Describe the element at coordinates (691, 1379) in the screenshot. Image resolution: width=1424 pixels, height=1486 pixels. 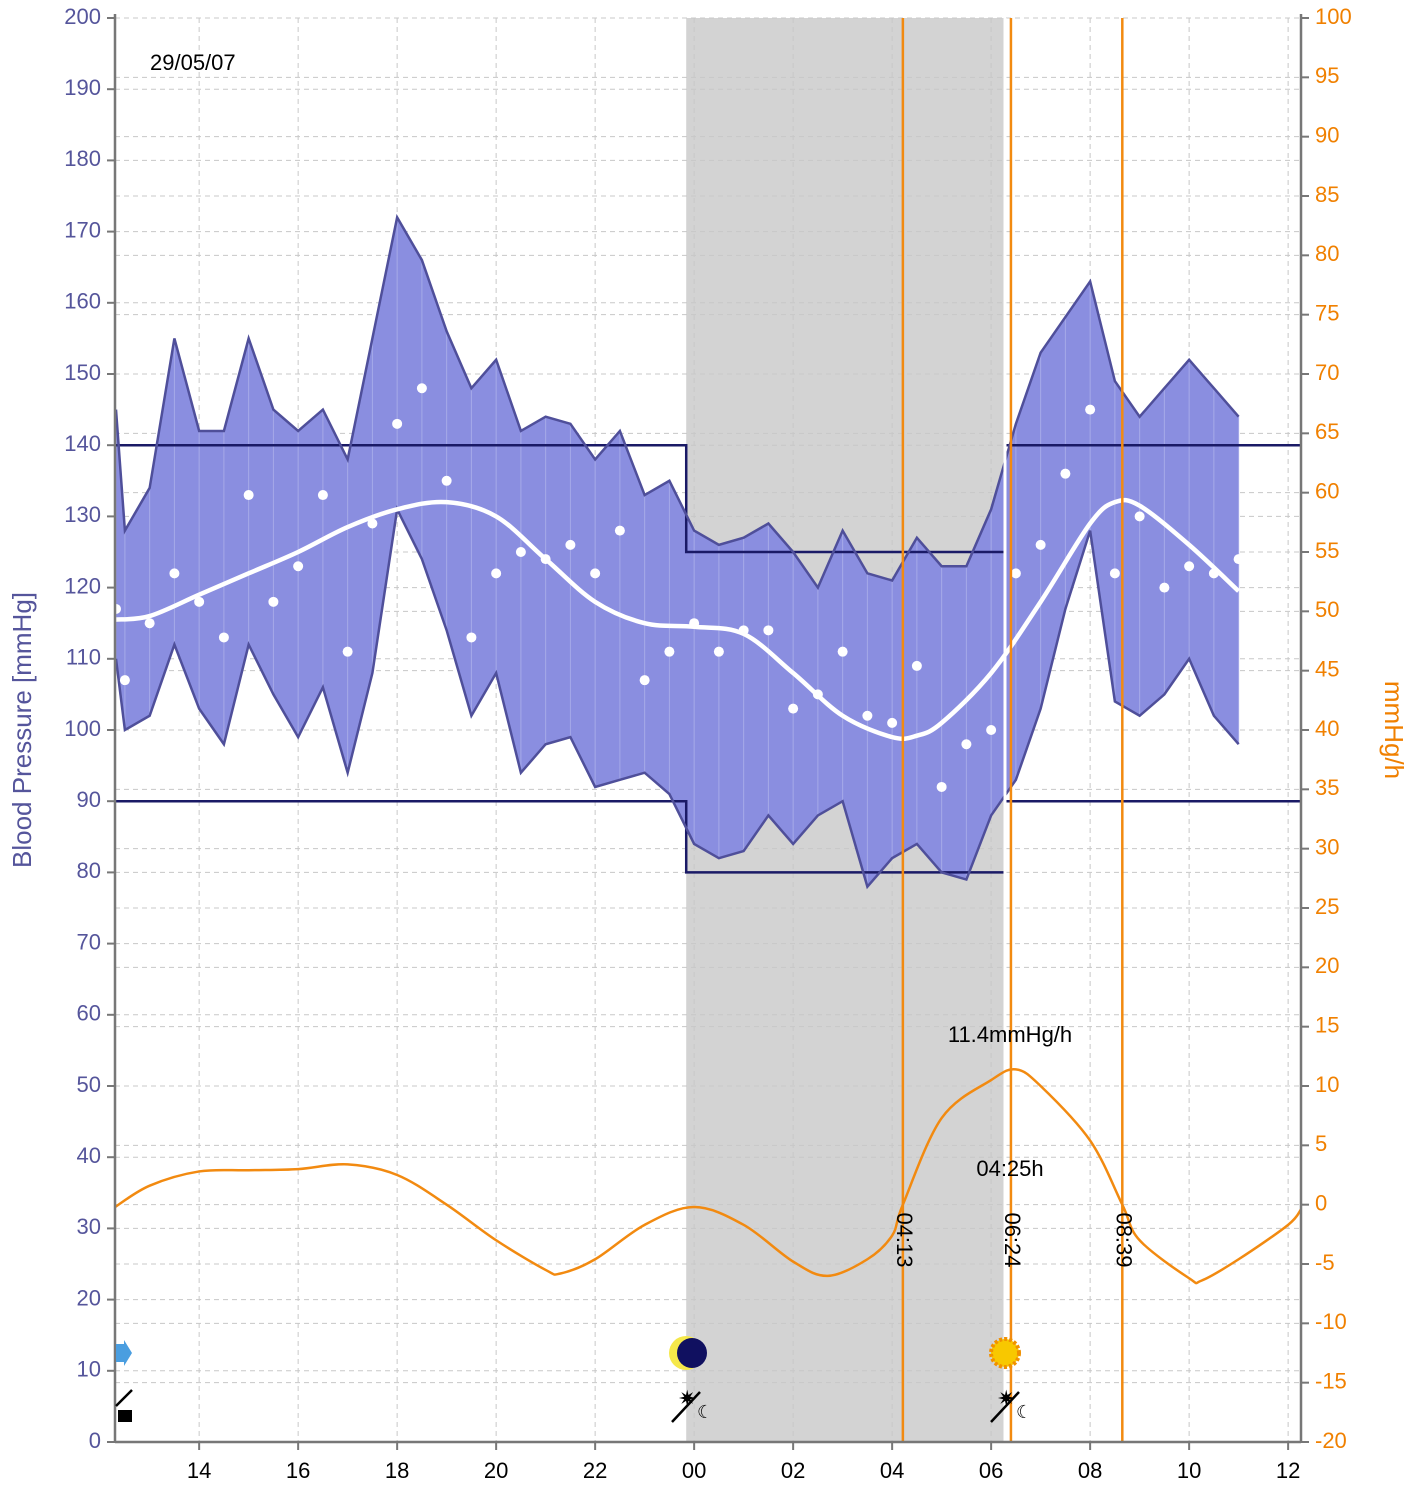
I see `moon-icon: ✷ ☾` at that location.